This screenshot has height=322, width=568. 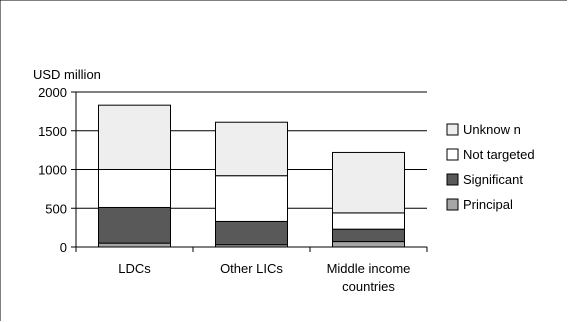 What do you see at coordinates (251, 268) in the screenshot?
I see `x-category-label: Other LICs` at bounding box center [251, 268].